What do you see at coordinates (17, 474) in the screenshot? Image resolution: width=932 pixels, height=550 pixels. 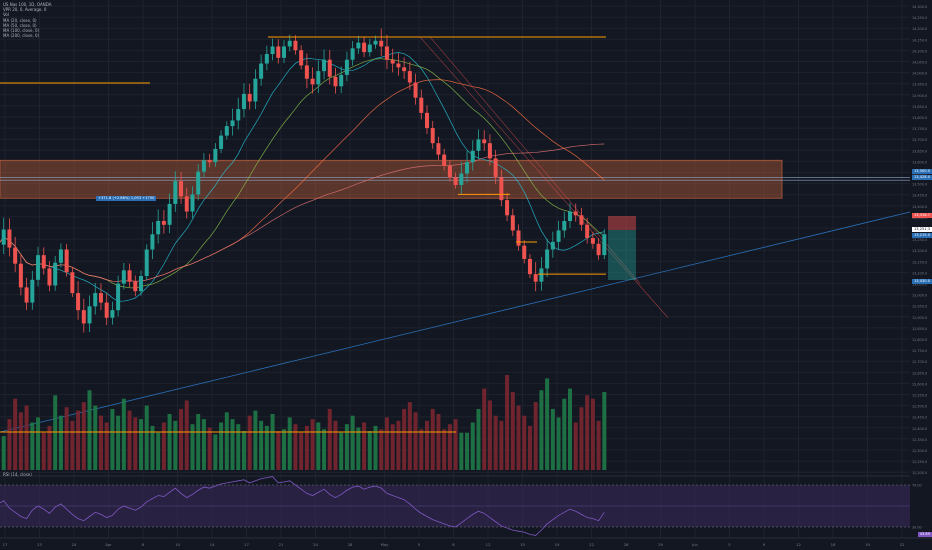 I see `rsi-legend: RSI (14, close)` at bounding box center [17, 474].